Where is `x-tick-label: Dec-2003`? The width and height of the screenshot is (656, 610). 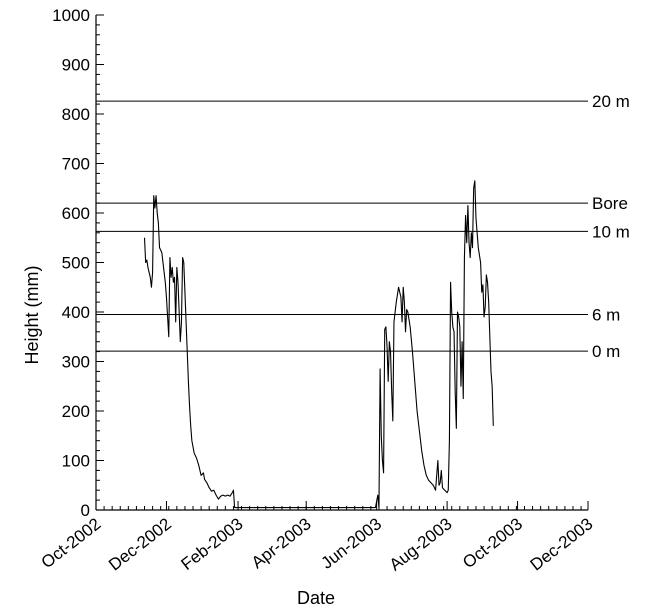
x-tick-label: Dec-2003 is located at coordinates (562, 544).